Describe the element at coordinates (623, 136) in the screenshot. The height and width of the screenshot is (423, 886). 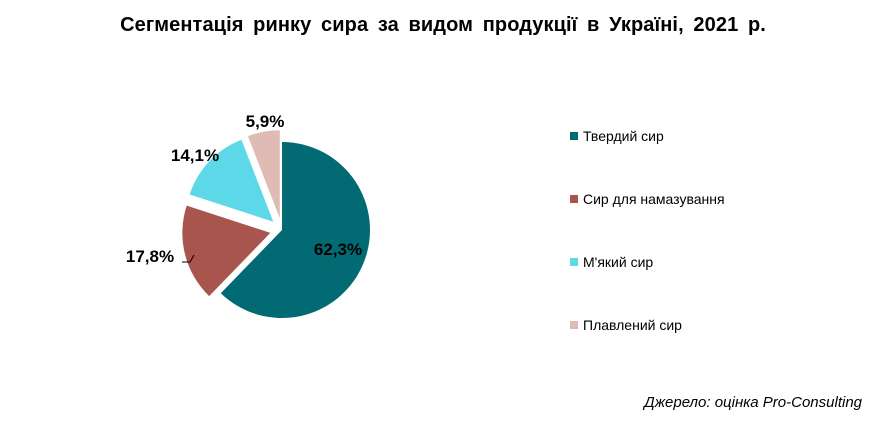
I see `legend-label-0: Твердий сир` at that location.